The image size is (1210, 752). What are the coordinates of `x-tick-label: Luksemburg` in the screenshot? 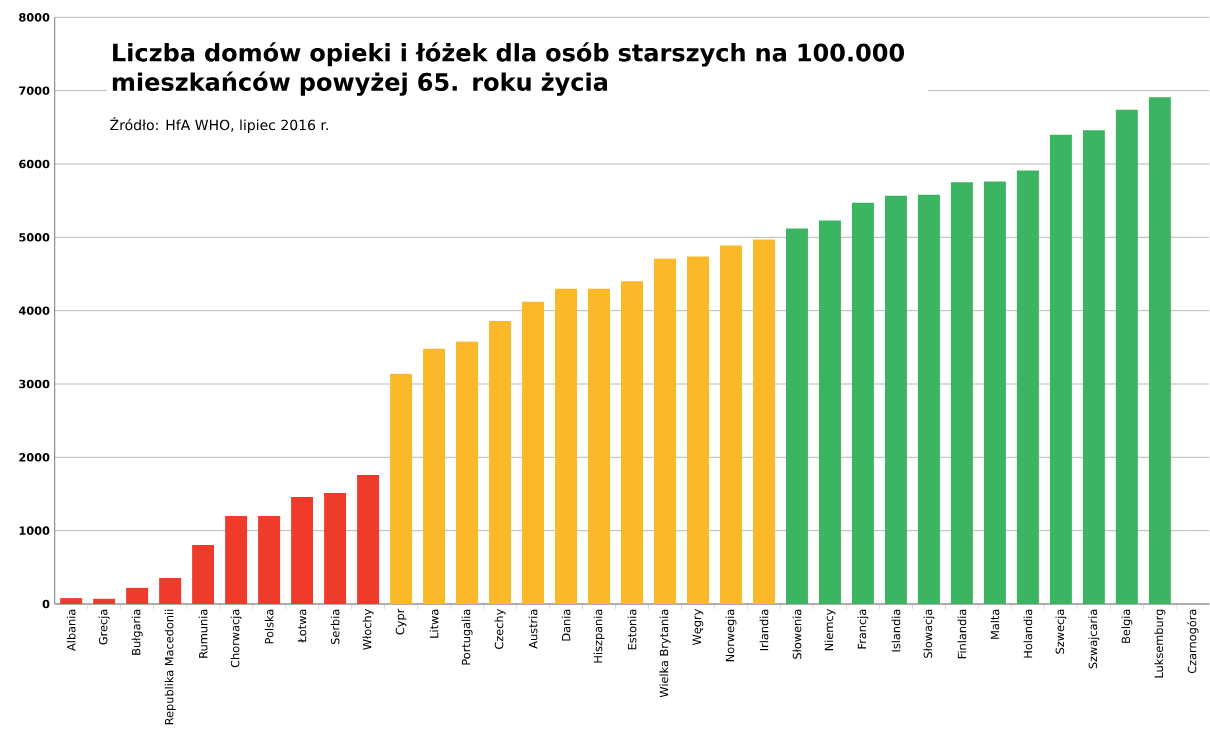 It's located at (1160, 643).